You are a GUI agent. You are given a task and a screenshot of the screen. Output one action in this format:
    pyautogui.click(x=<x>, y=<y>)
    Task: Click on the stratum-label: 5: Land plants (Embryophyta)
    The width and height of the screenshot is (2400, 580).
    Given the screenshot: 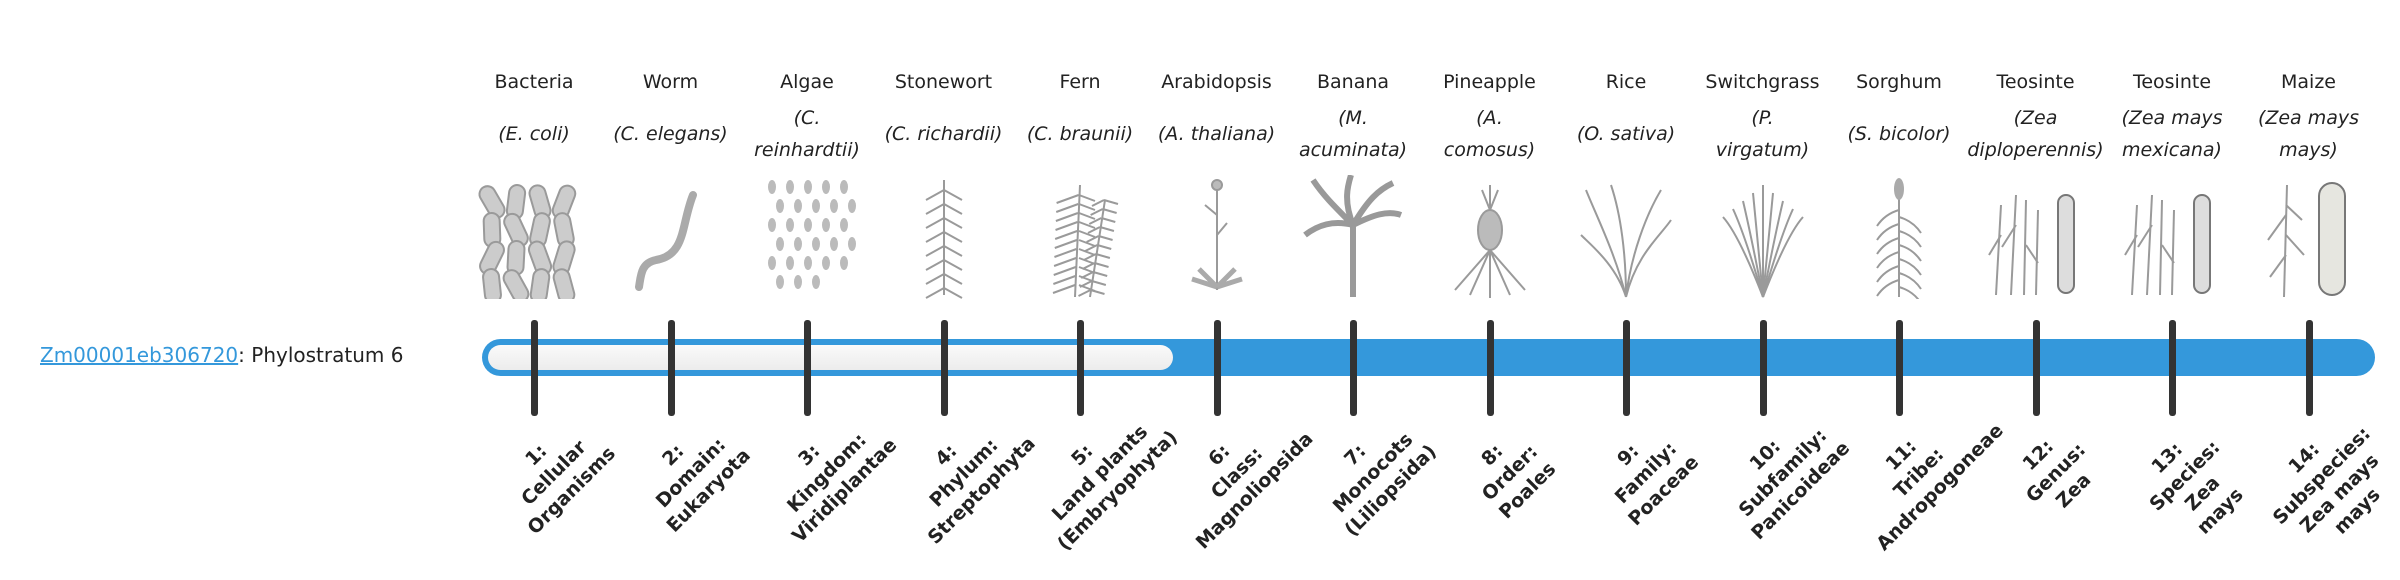 What is the action you would take?
    pyautogui.click(x=1100, y=473)
    